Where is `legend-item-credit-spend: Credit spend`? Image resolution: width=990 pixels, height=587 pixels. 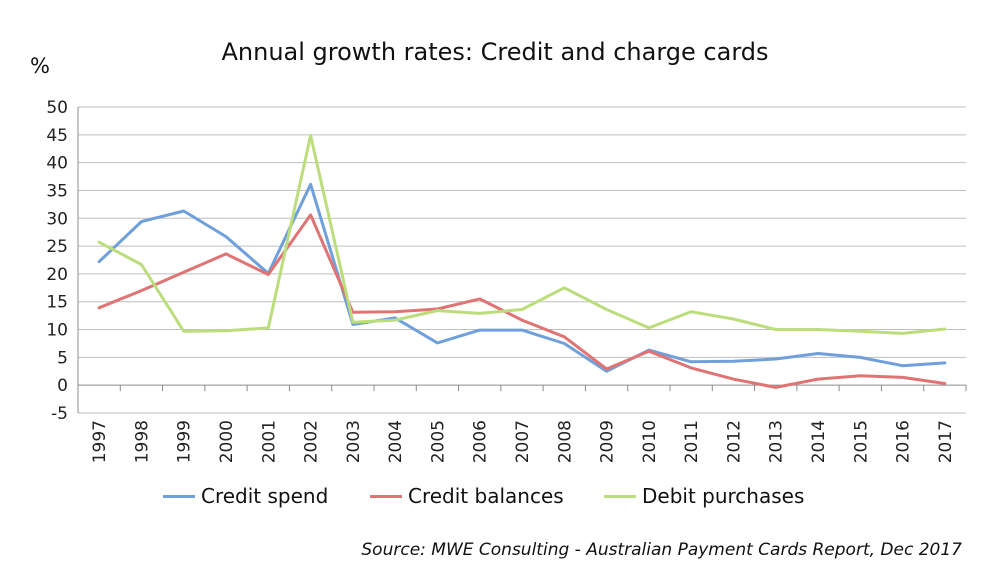 legend-item-credit-spend: Credit spend is located at coordinates (245, 496).